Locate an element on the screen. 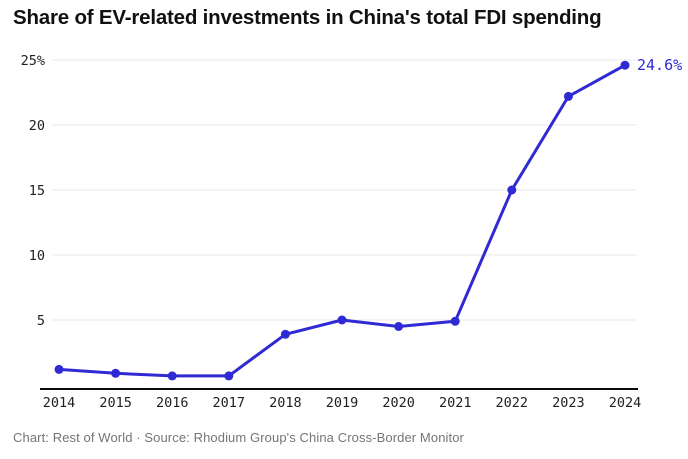 The width and height of the screenshot is (688, 459). y-axis-tick-label: 20 is located at coordinates (37, 126).